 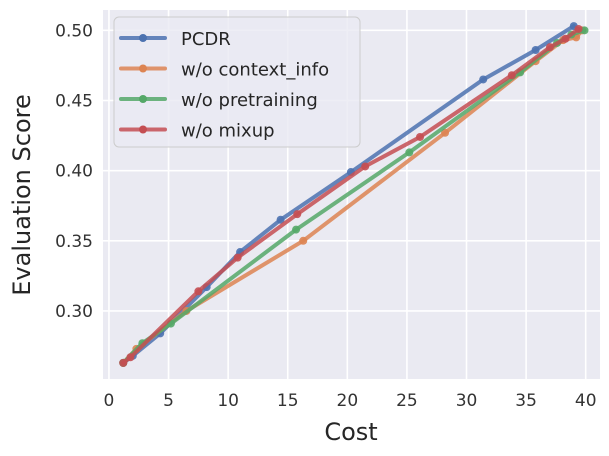 What do you see at coordinates (255, 70) in the screenshot?
I see `legend-label-w-o-context-info: w/o context_info` at bounding box center [255, 70].